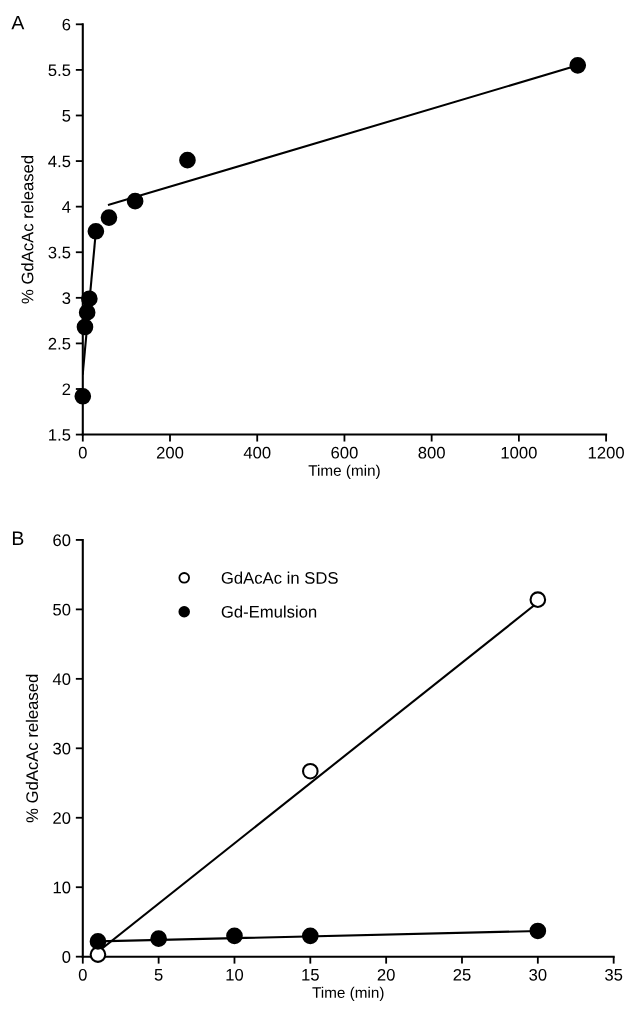 This screenshot has height=1013, width=632. What do you see at coordinates (62, 540) in the screenshot?
I see `y-tick-label: 60` at bounding box center [62, 540].